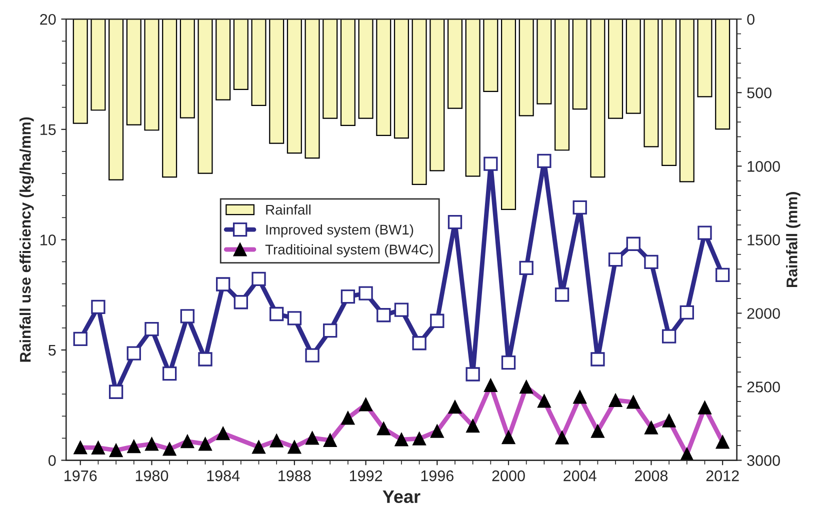  Describe the element at coordinates (437, 476) in the screenshot. I see `x-tick-label: 1996` at that location.